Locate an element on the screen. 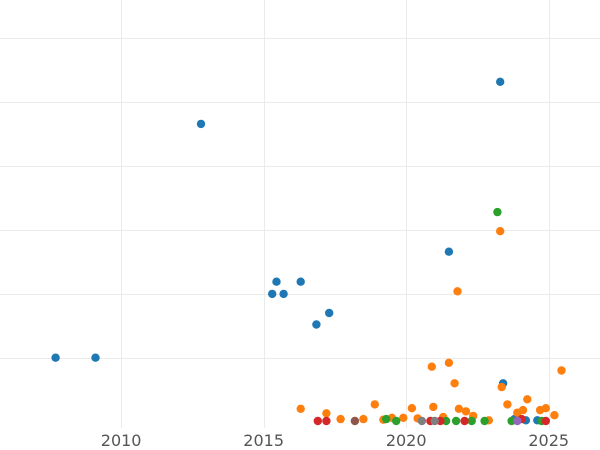 The image size is (600, 450). x-tick-label: 2015 is located at coordinates (263, 440).